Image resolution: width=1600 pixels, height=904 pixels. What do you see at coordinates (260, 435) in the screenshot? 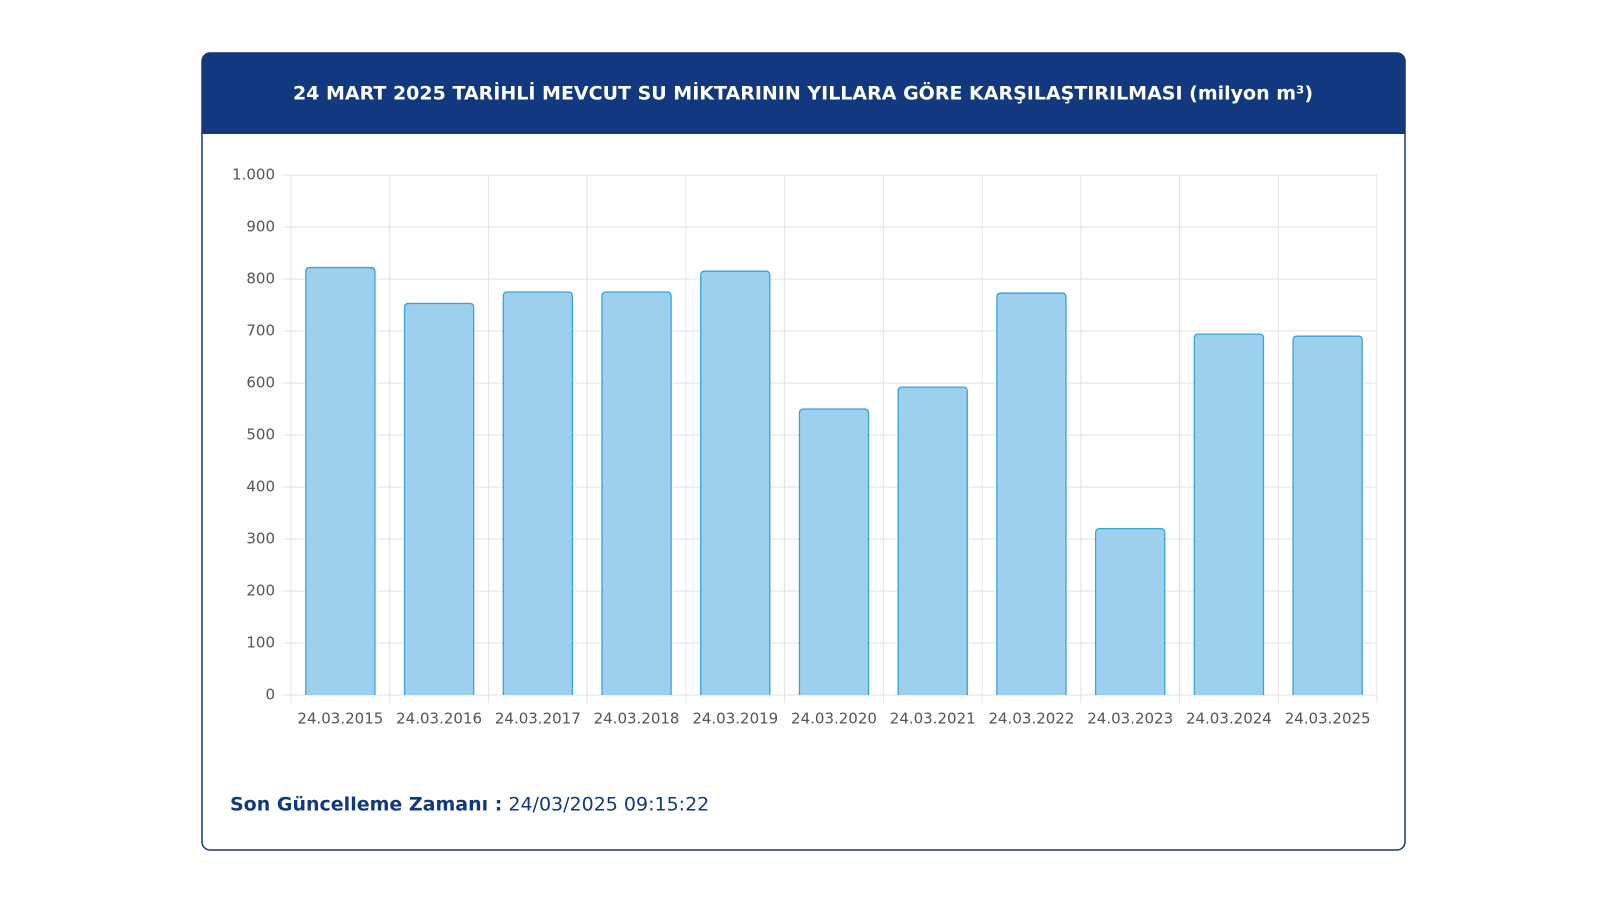
I see `y-tick-label: 500` at bounding box center [260, 435].